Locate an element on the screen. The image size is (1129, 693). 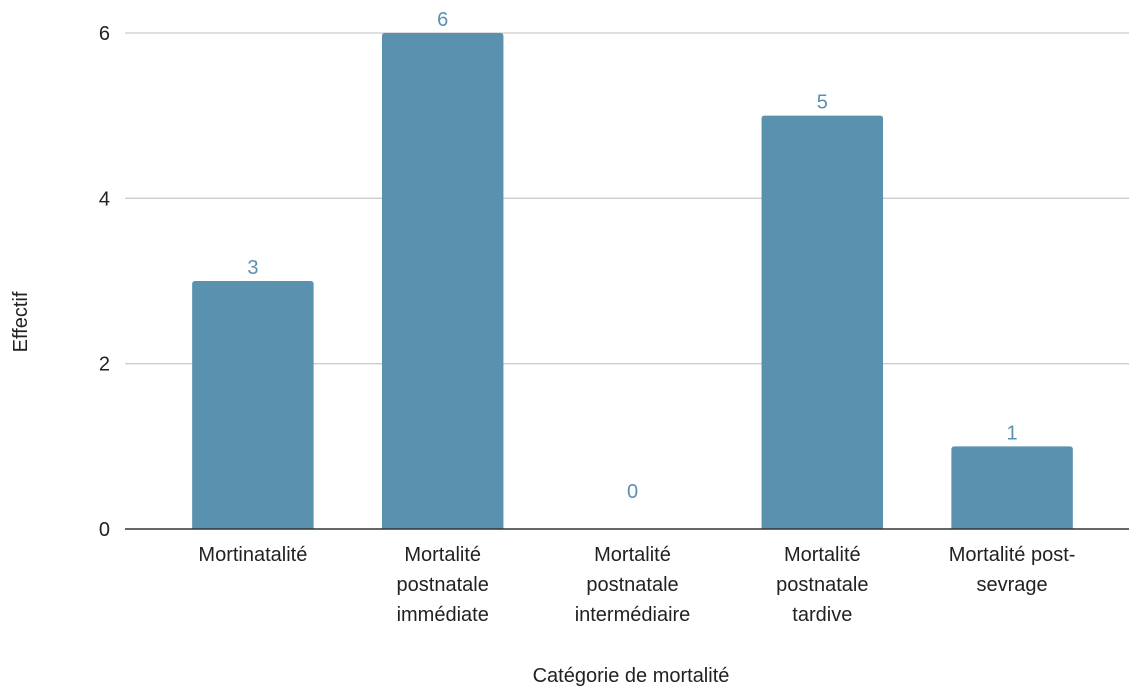
y-tick-label: 0 is located at coordinates (104, 530).